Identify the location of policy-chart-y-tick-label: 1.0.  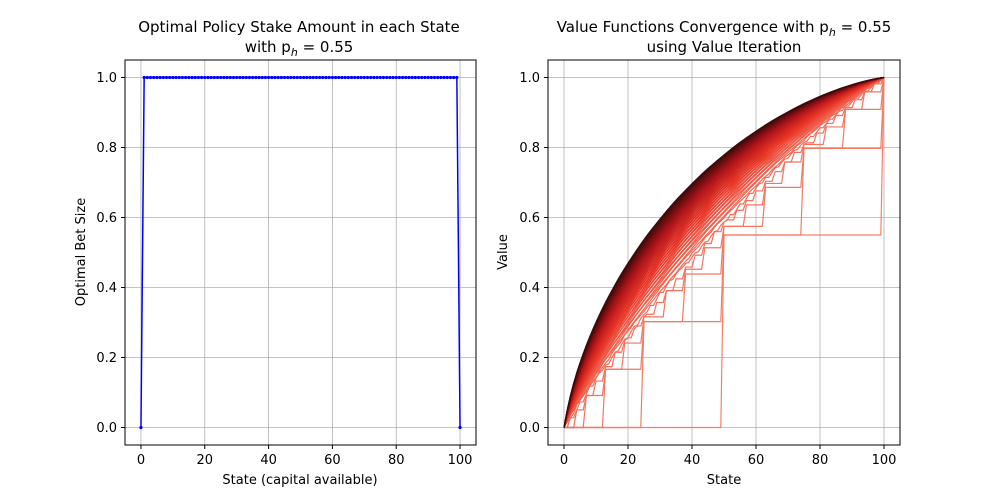
(106, 78).